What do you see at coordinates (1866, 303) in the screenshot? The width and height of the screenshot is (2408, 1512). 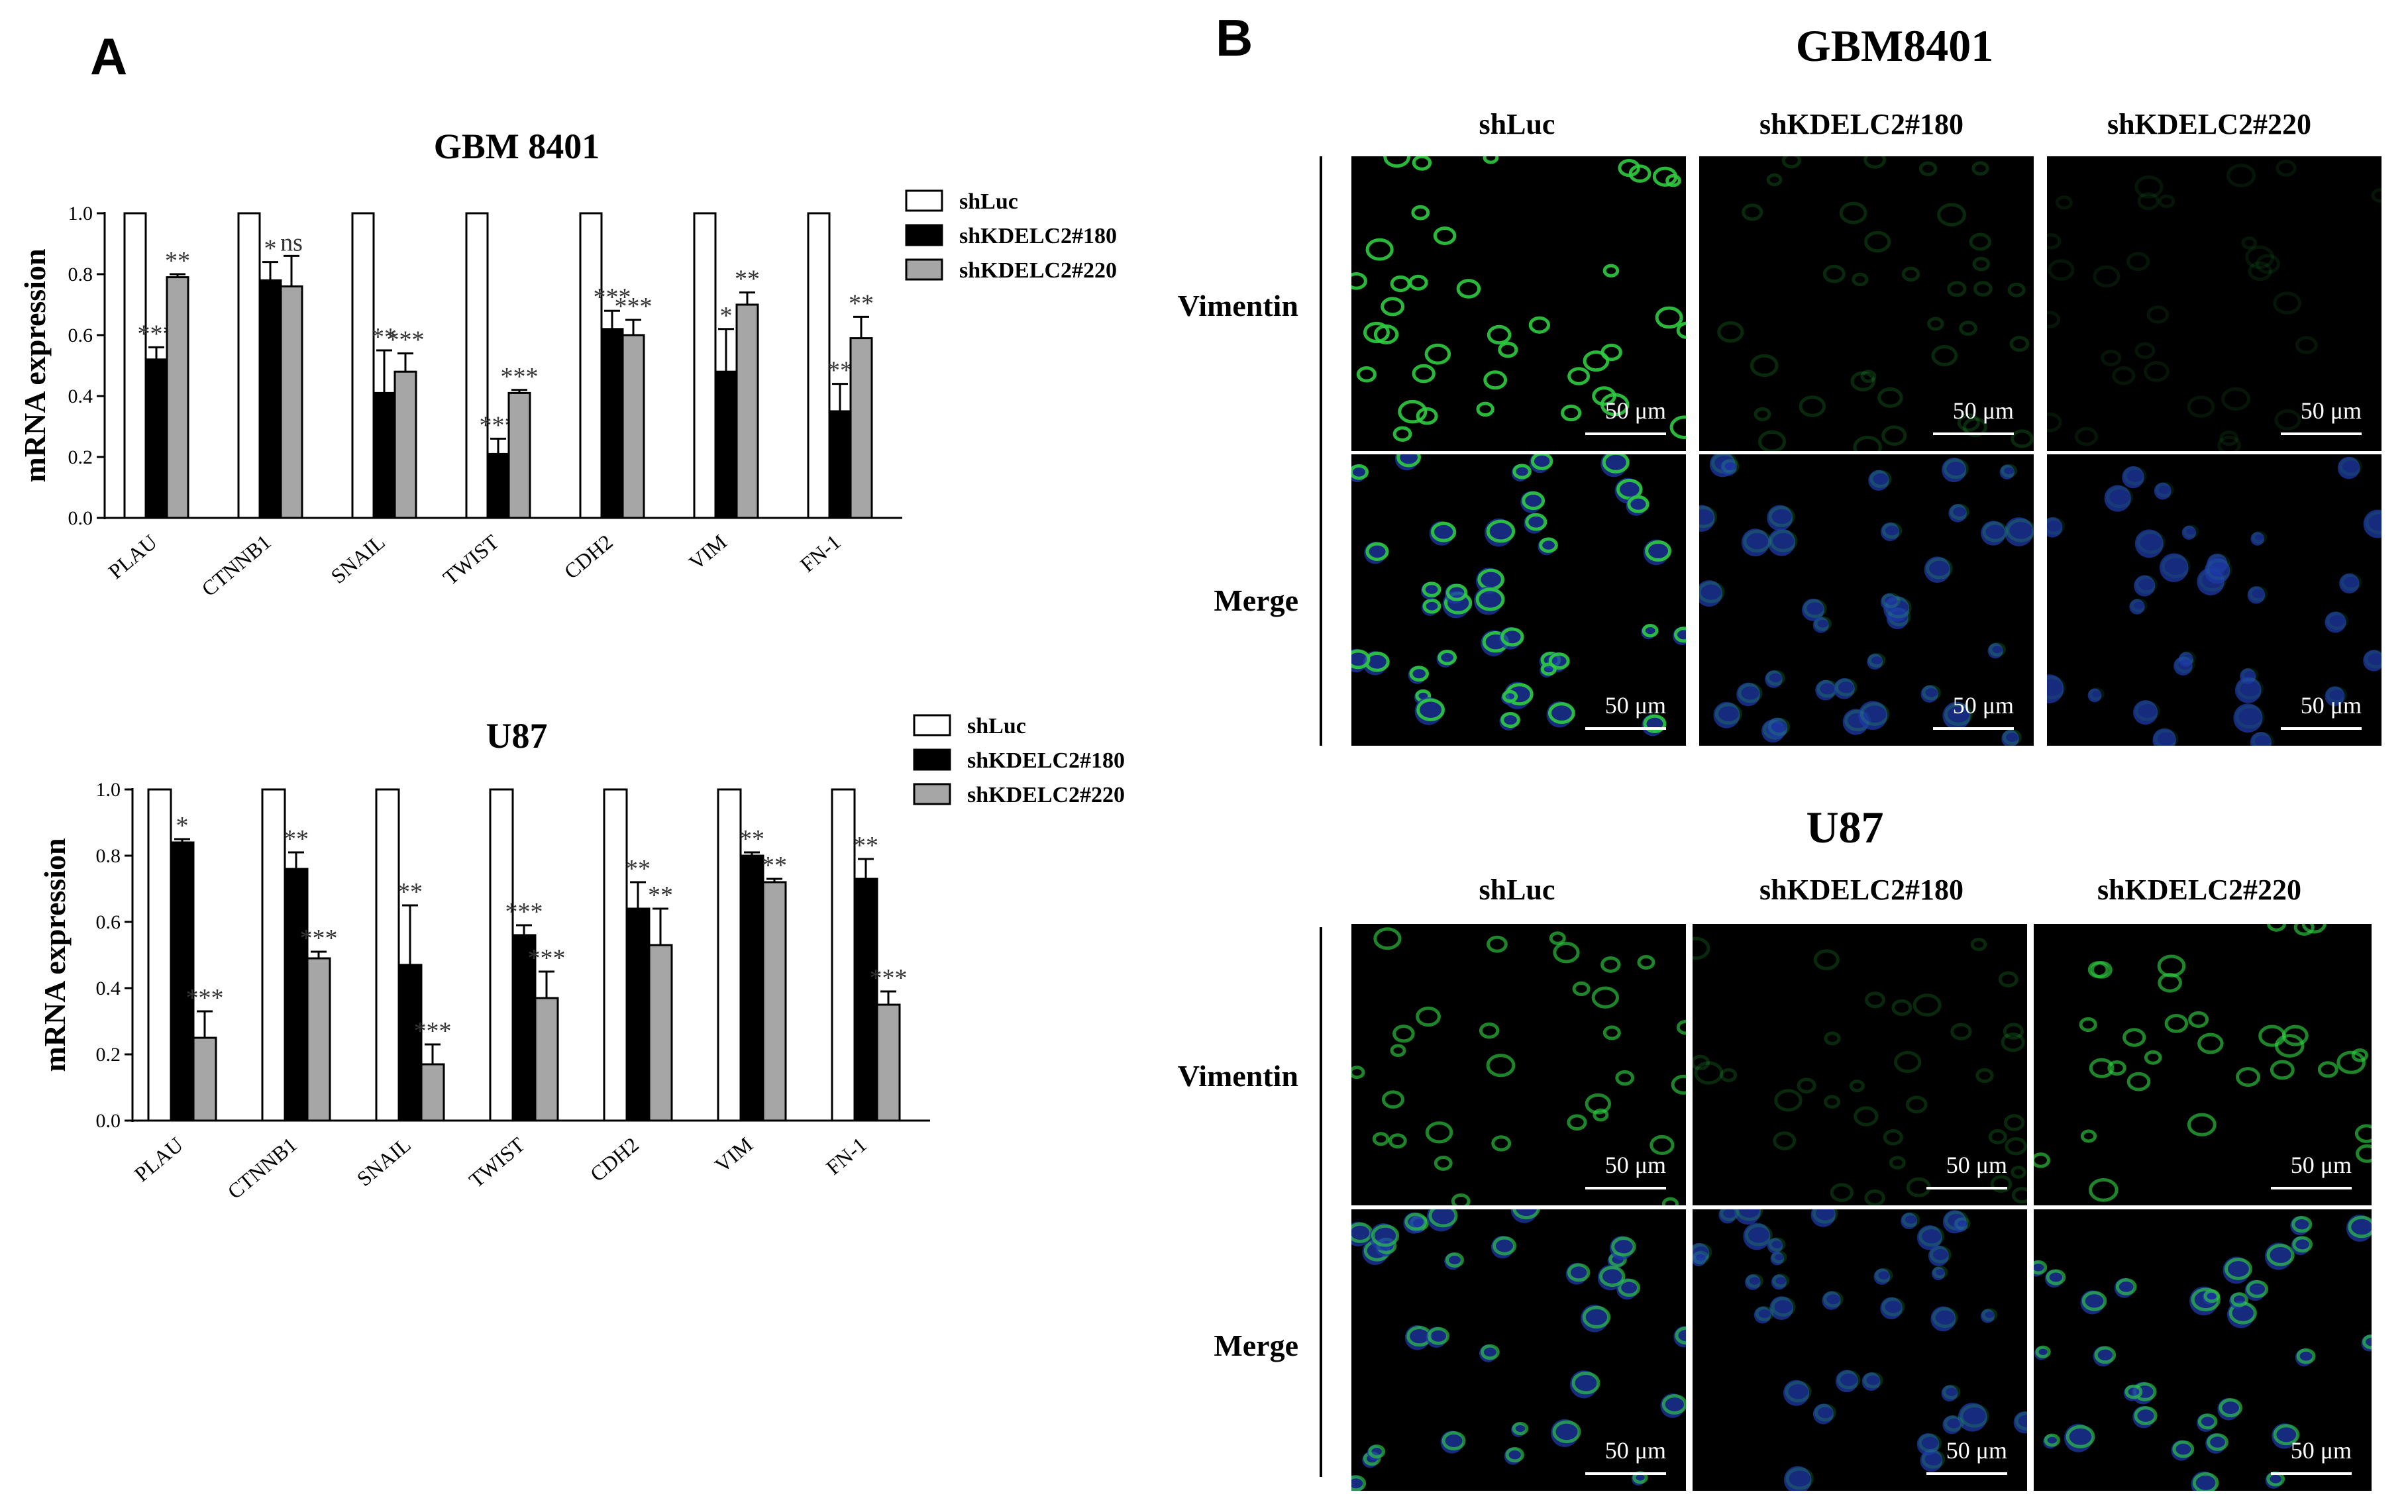 I see `gbm-vimentin-180-image: 50 μm` at bounding box center [1866, 303].